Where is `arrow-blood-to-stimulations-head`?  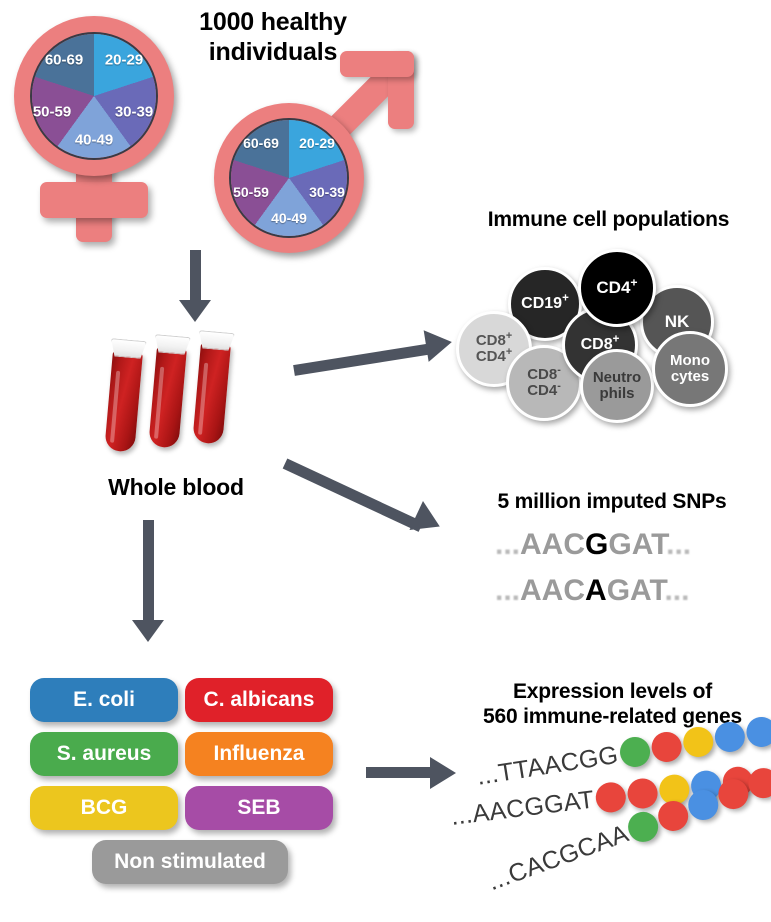
arrow-blood-to-stimulations-head is located at coordinates (148, 631).